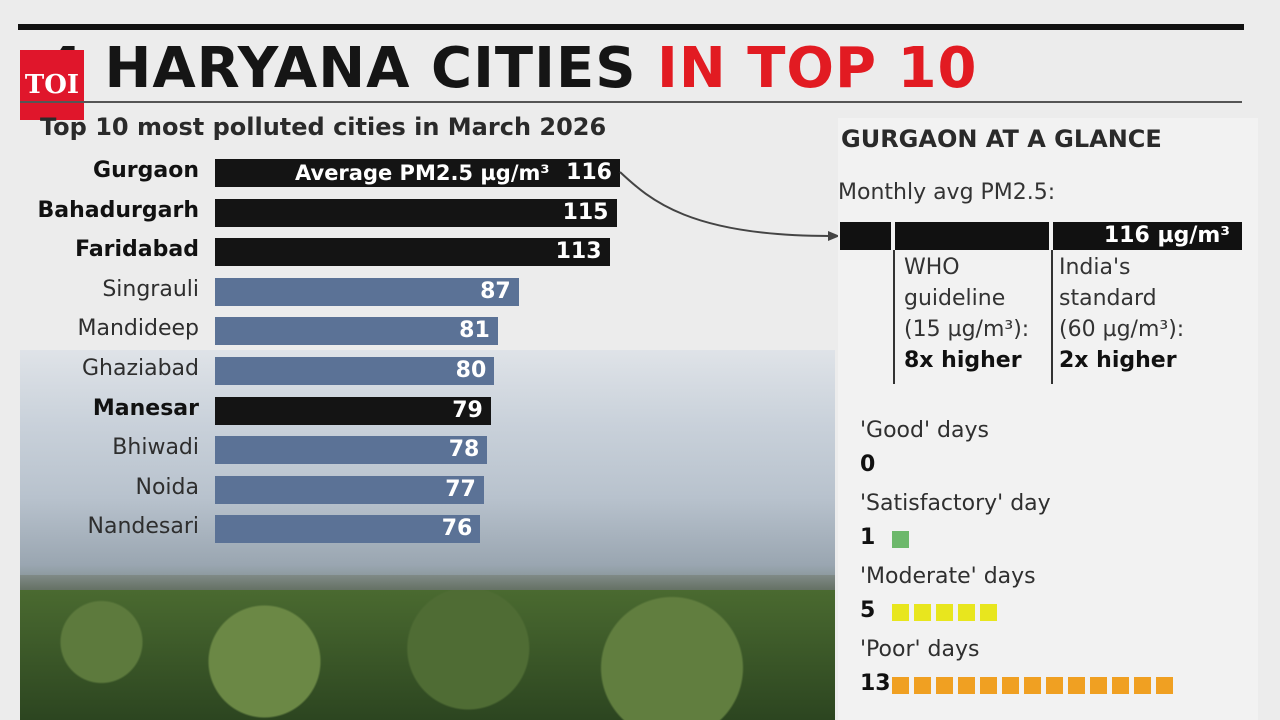  Describe the element at coordinates (589, 172) in the screenshot. I see `bar-value-label: 116` at that location.